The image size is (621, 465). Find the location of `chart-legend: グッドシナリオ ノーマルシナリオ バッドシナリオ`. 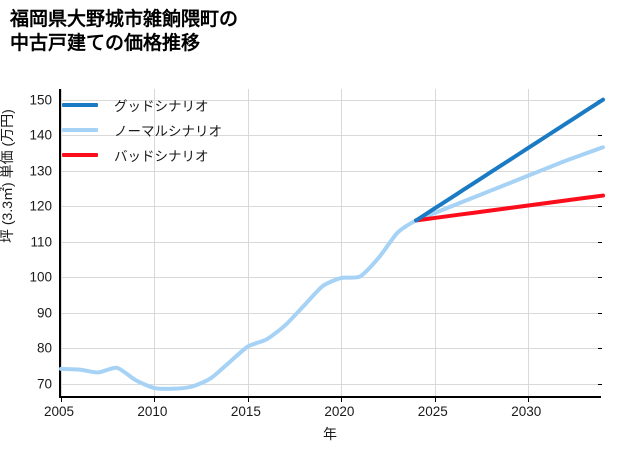

chart-legend: グッドシナリオ ノーマルシナリオ バッドシナリオ is located at coordinates (187, 129).